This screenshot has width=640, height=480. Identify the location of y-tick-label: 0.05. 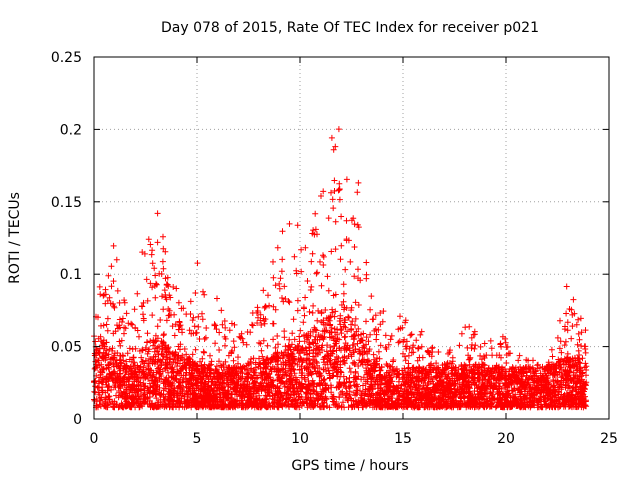
(66, 348).